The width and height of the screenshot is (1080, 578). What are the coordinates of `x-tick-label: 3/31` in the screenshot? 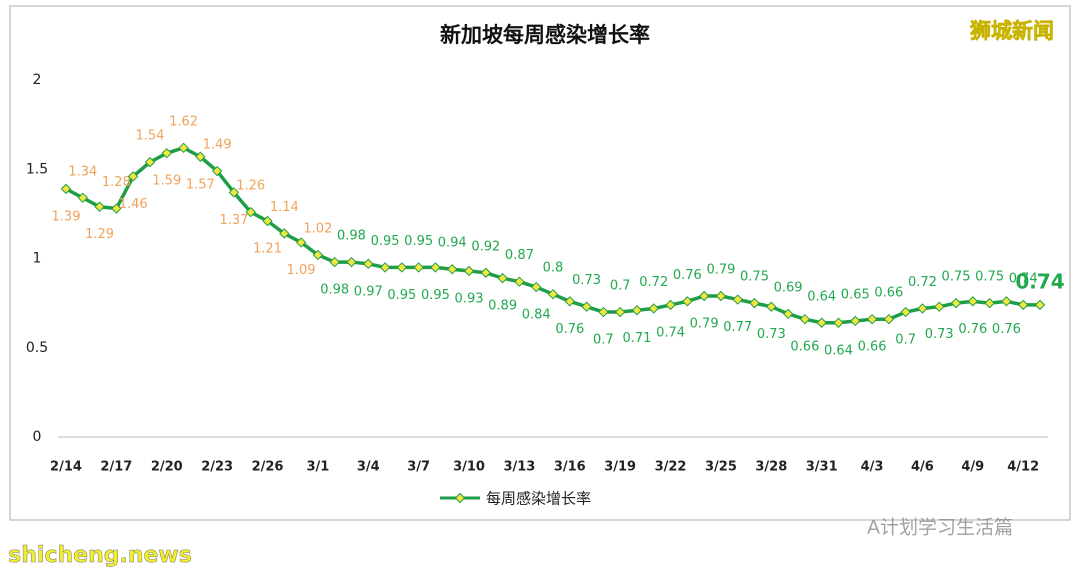 It's located at (822, 467).